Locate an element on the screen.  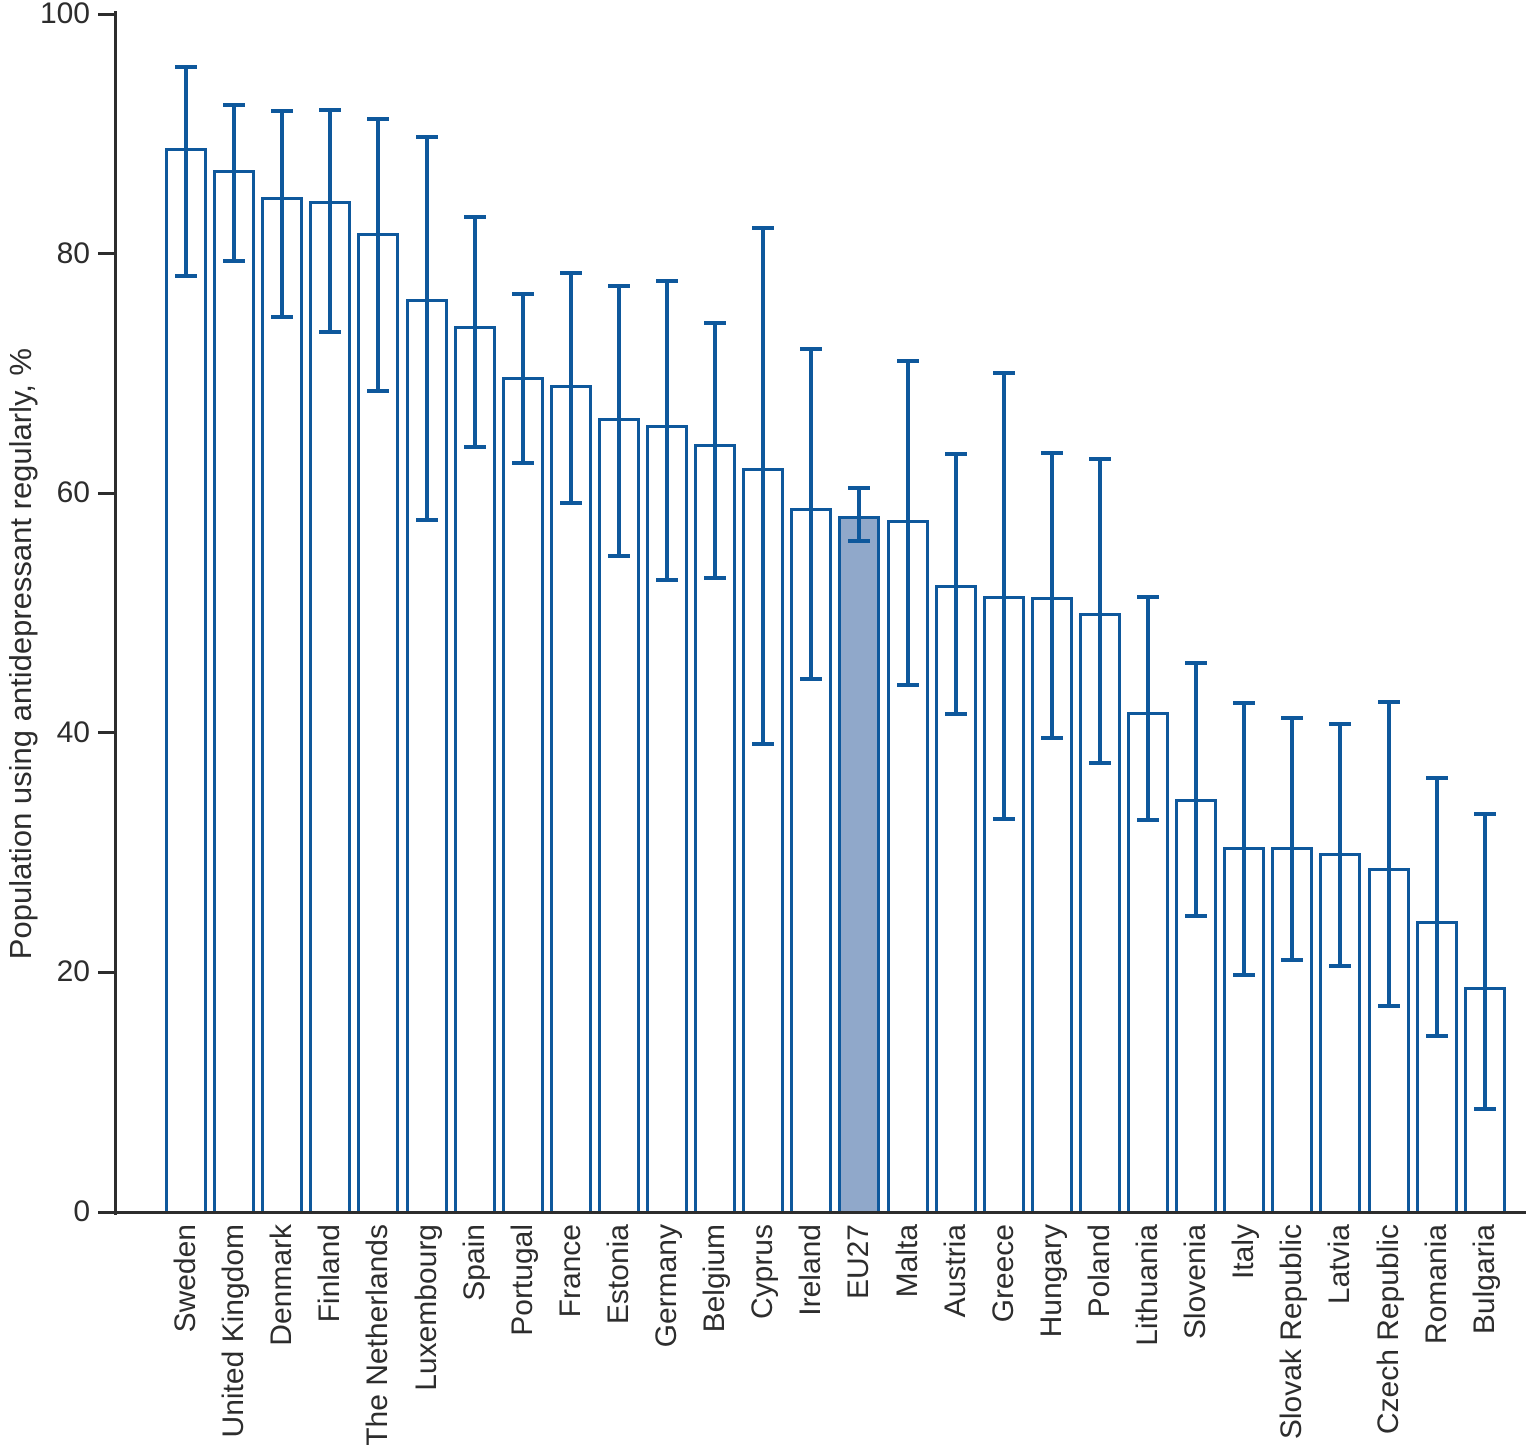
error-line-estonia is located at coordinates (618, 420).